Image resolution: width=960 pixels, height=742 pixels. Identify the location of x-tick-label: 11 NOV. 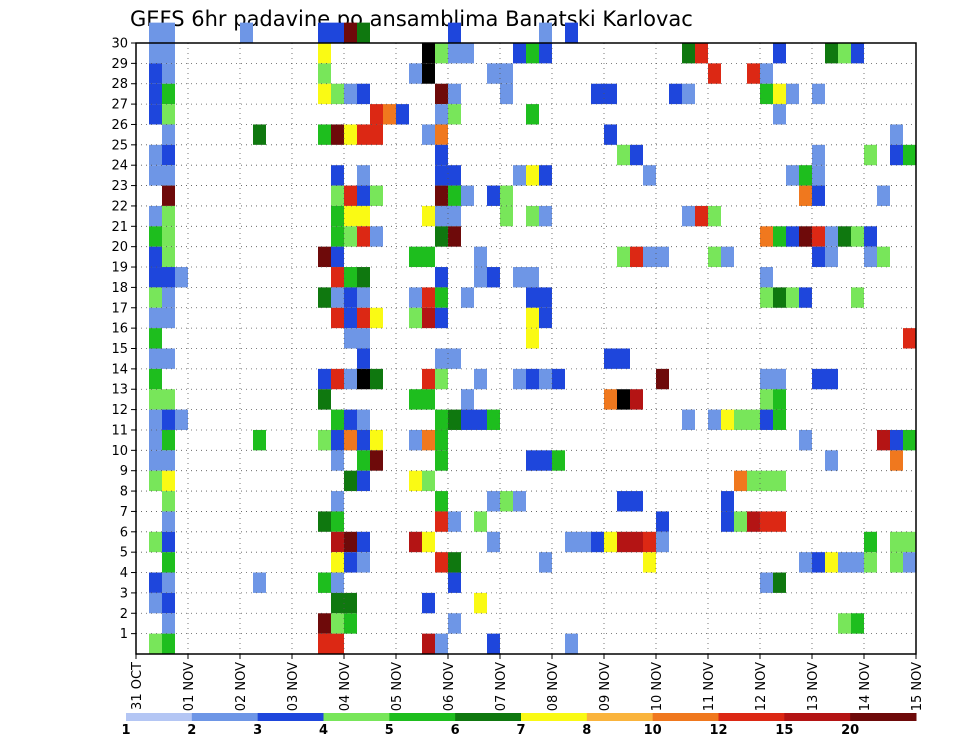
(709, 686).